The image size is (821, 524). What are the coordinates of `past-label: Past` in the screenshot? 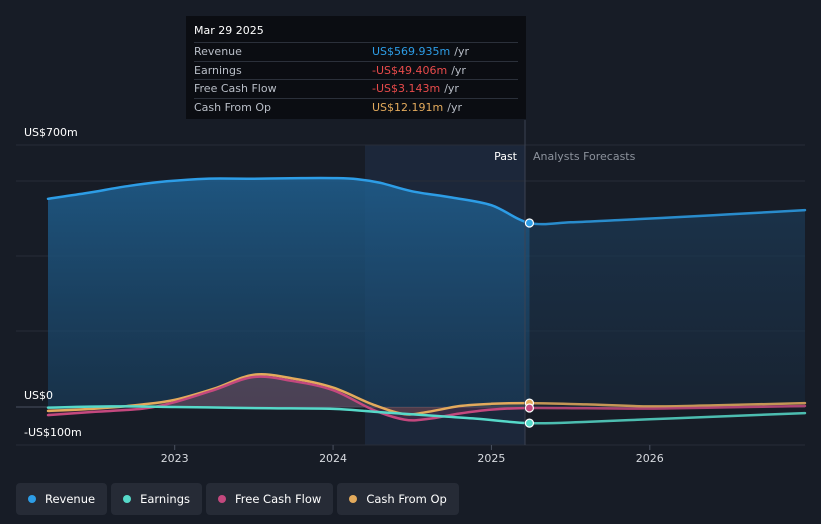 It's located at (506, 156).